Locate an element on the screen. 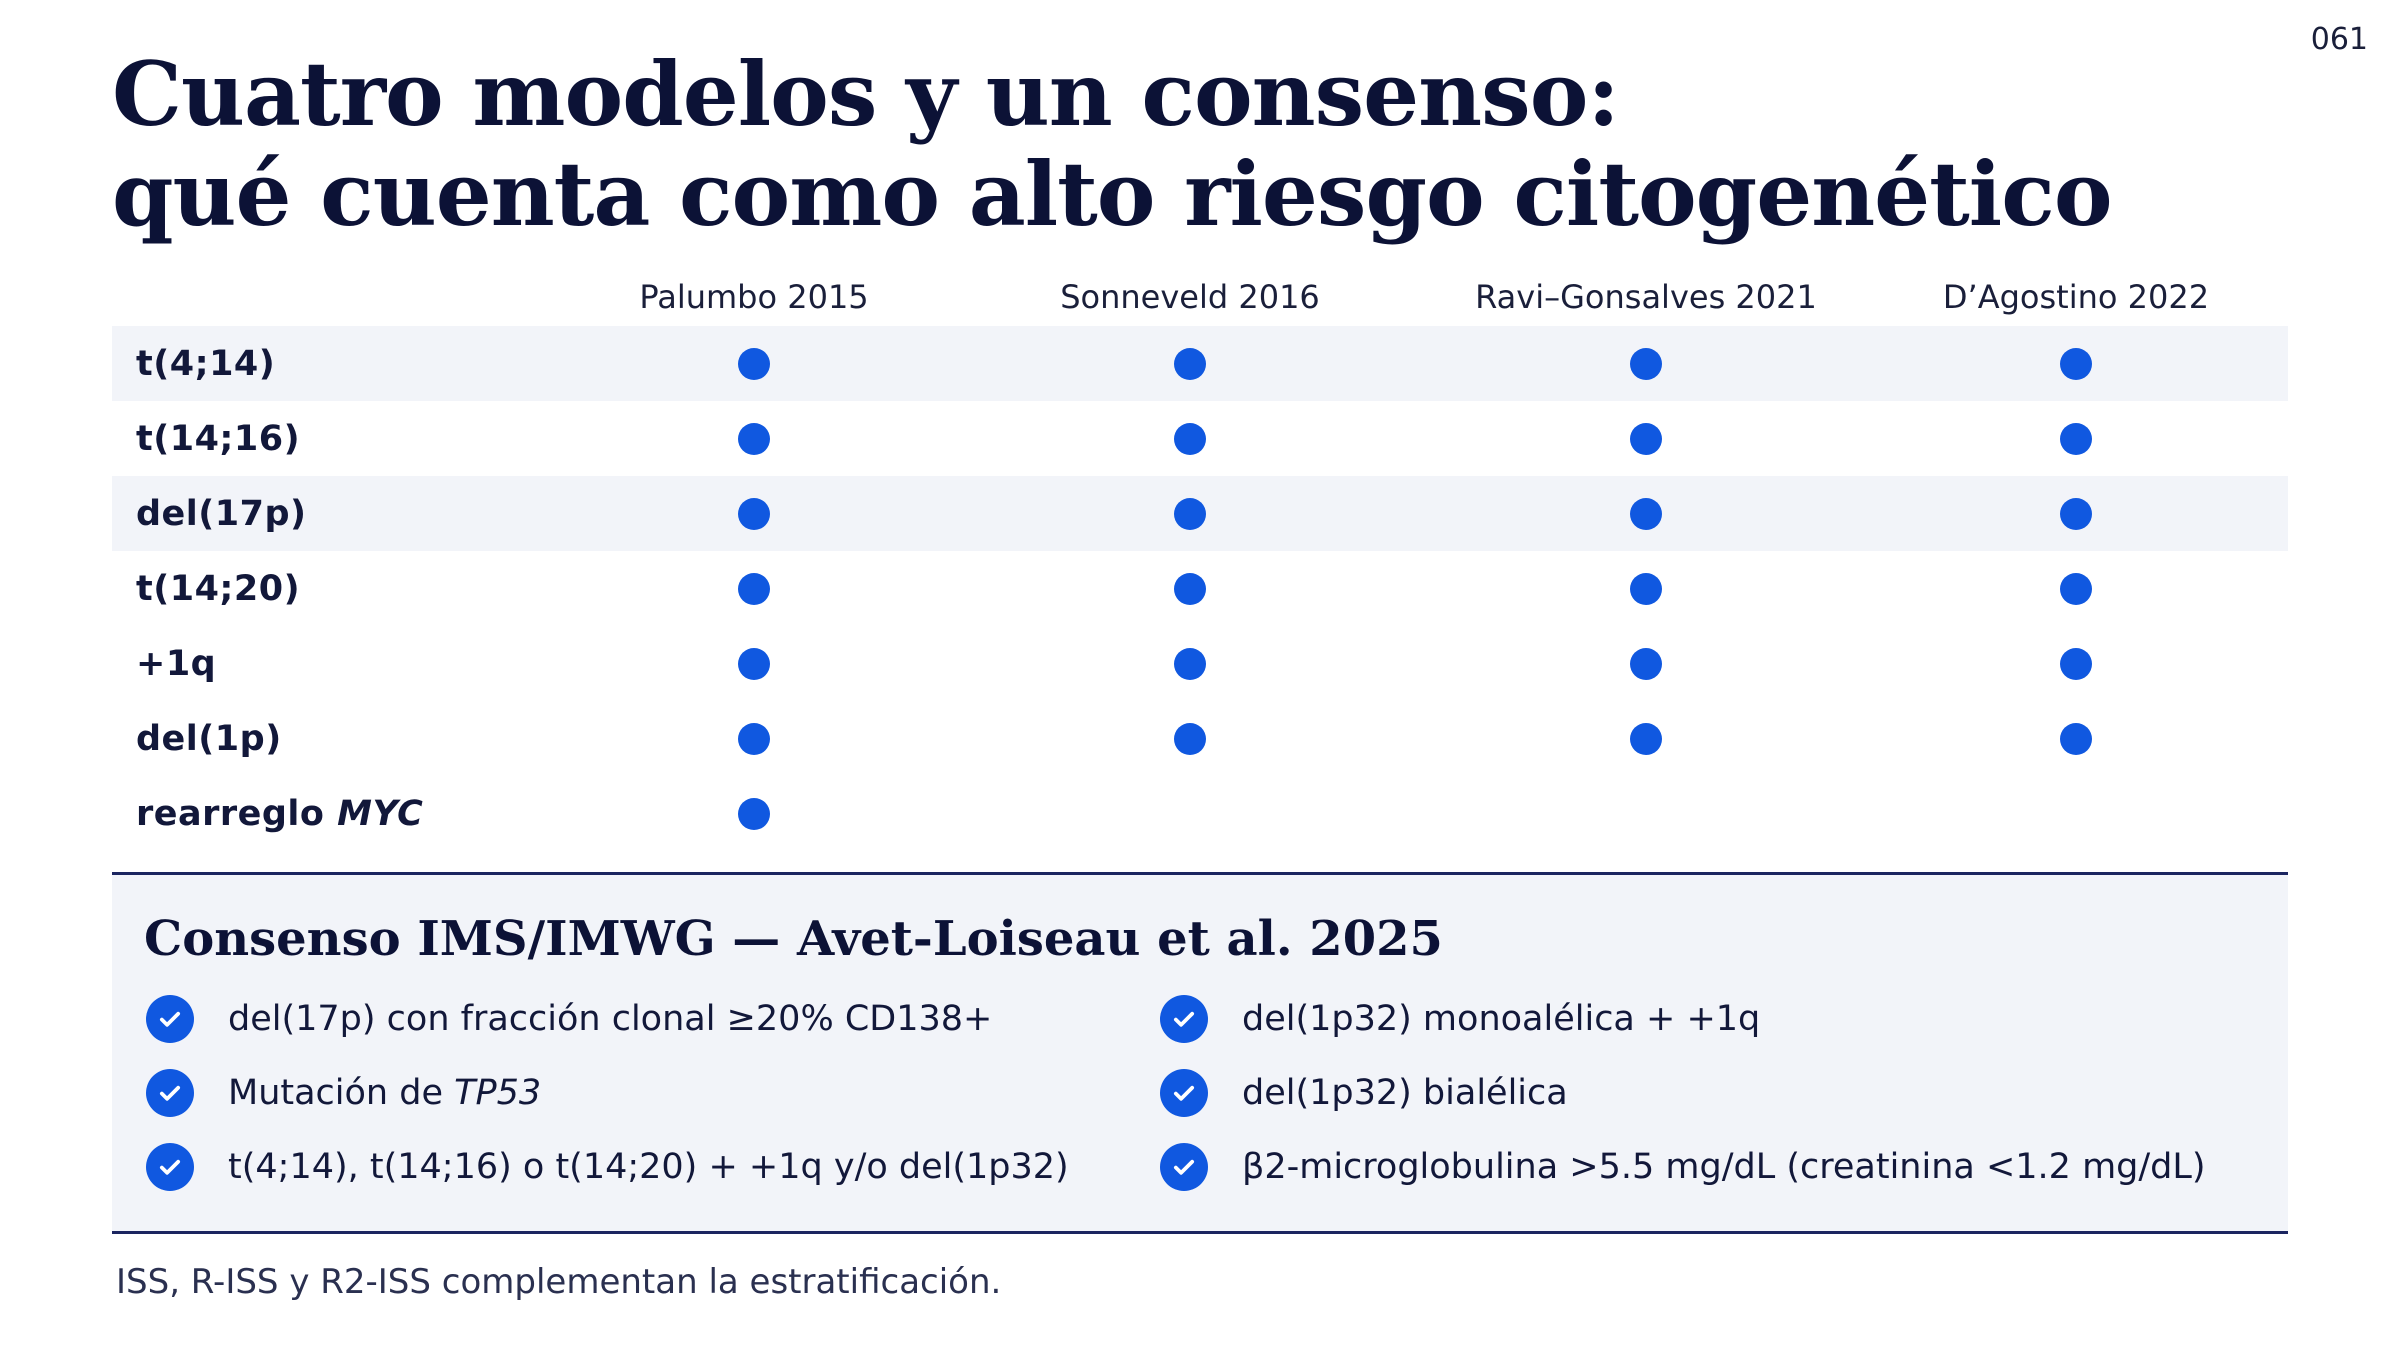  matrix-row: t(4;14) is located at coordinates (1200, 363).